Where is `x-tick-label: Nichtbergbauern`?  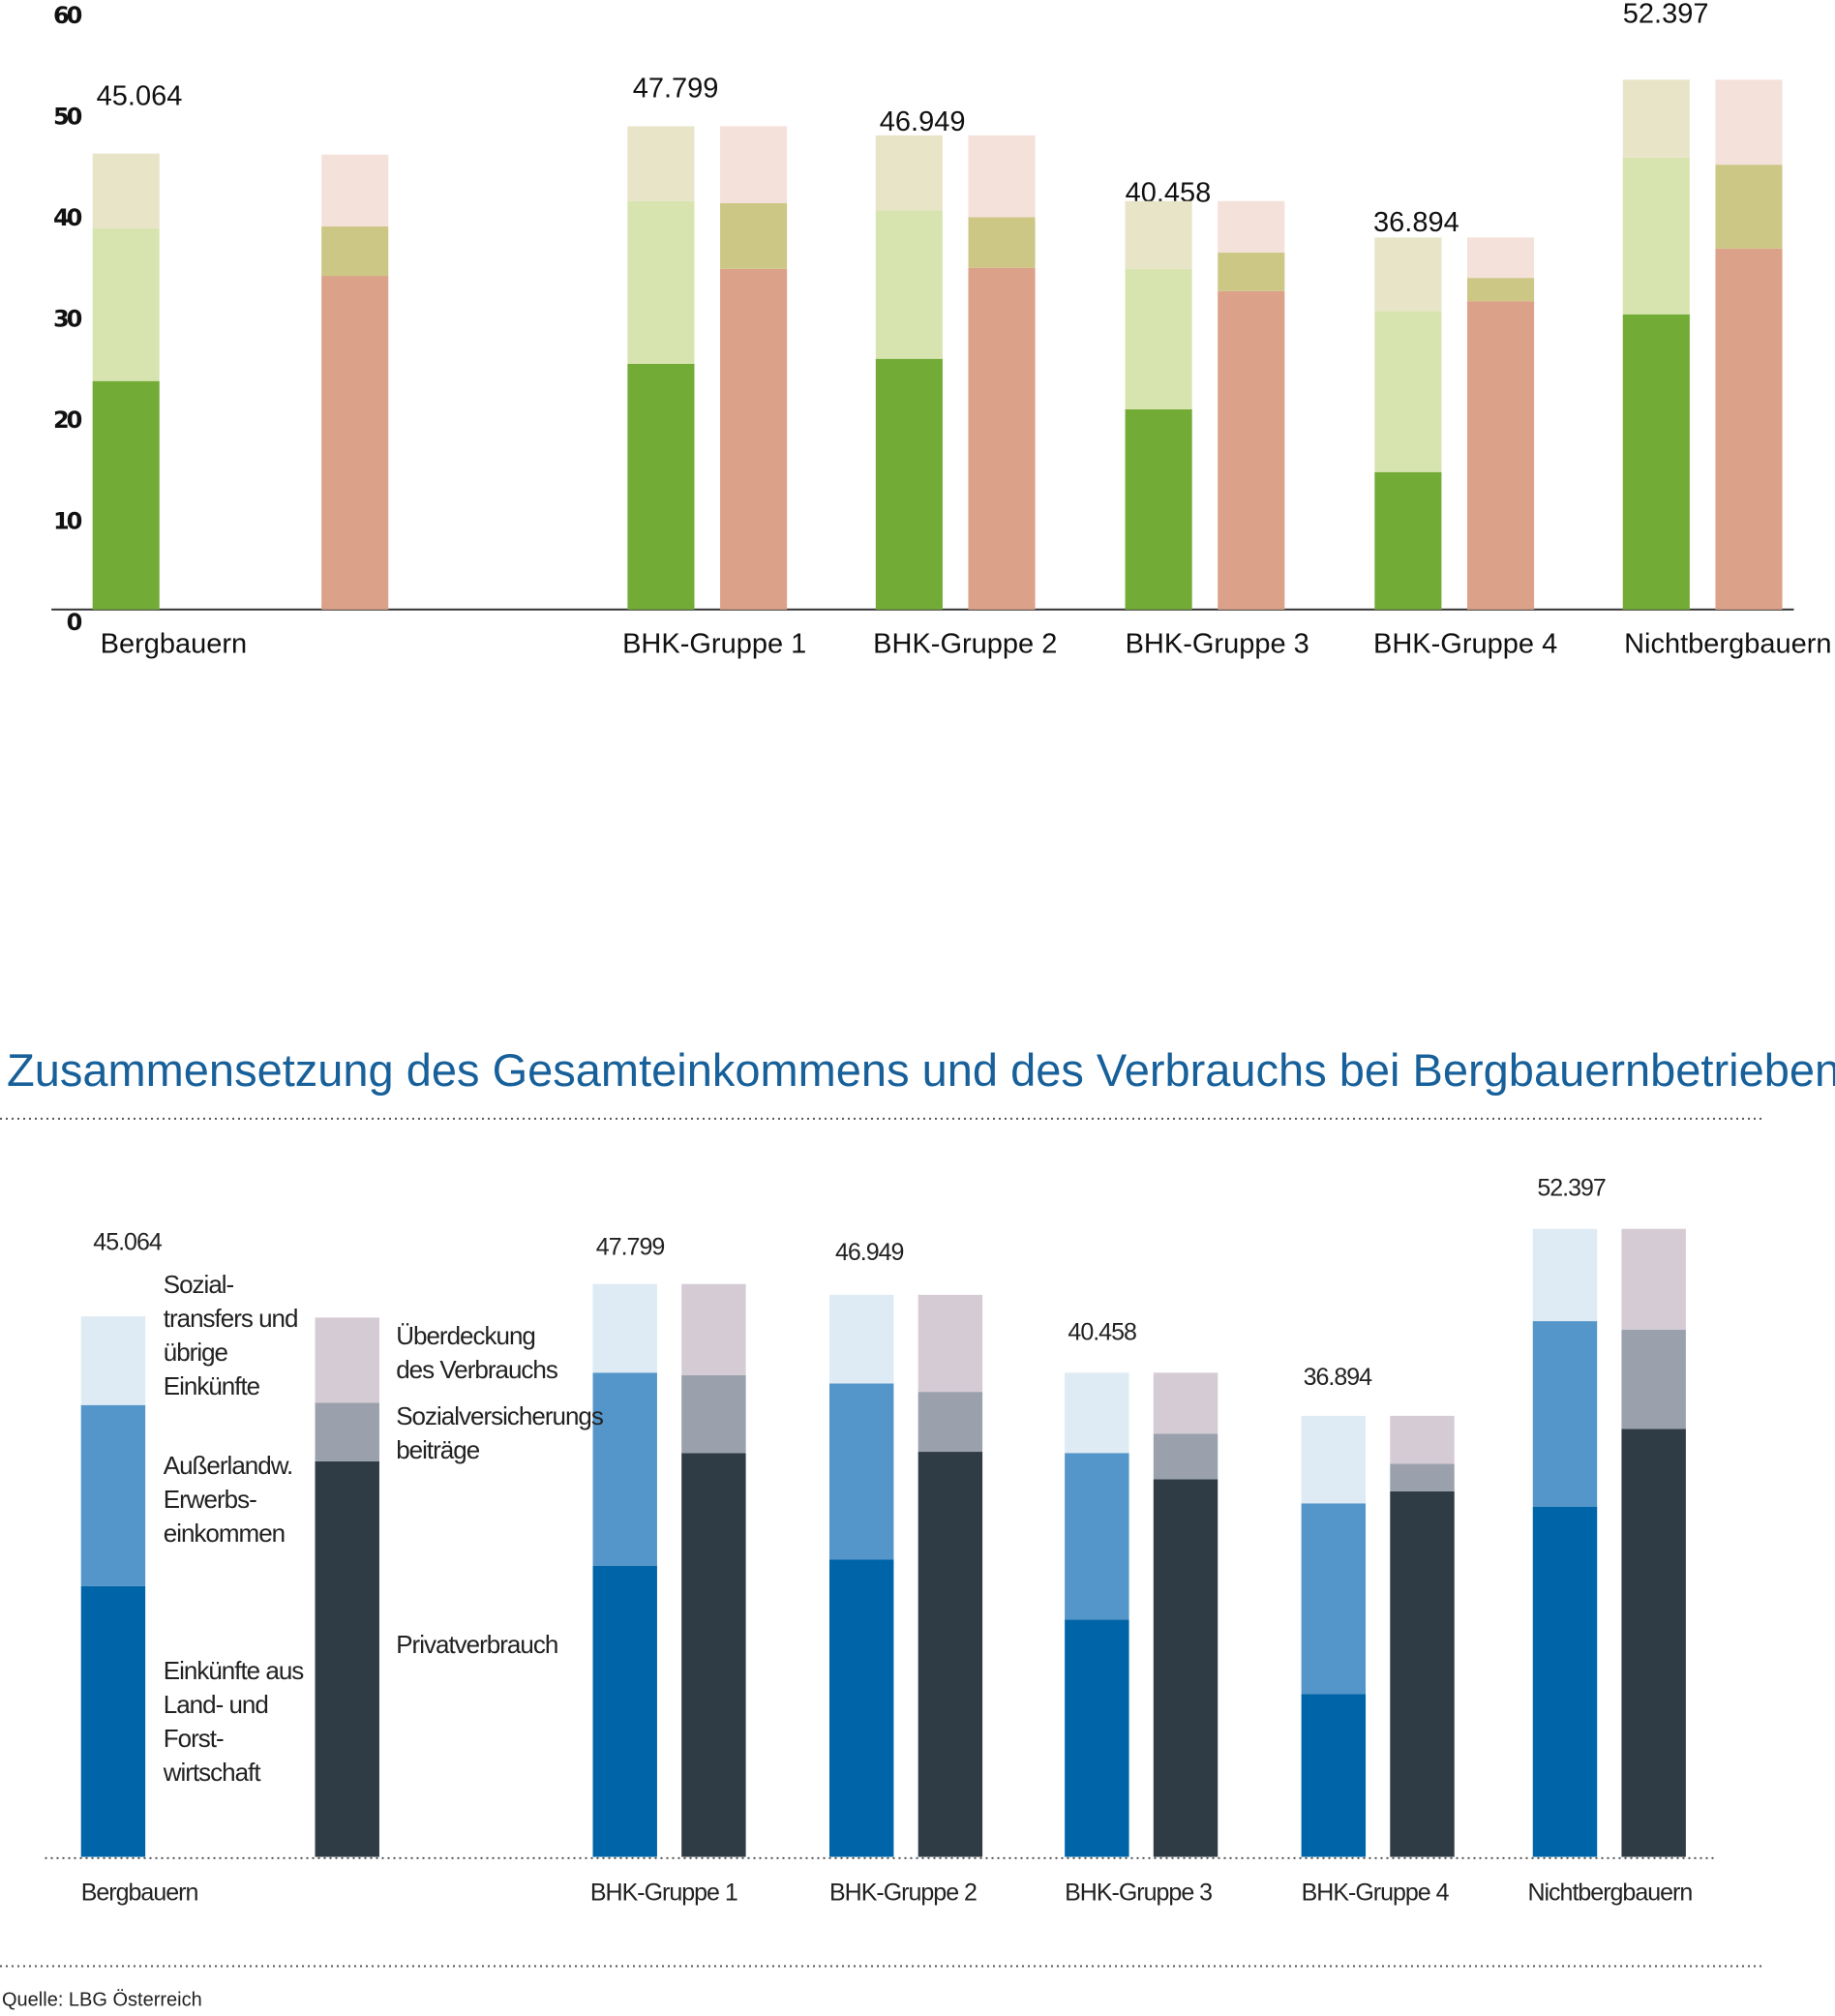
x-tick-label: Nichtbergbauern is located at coordinates (1609, 1893).